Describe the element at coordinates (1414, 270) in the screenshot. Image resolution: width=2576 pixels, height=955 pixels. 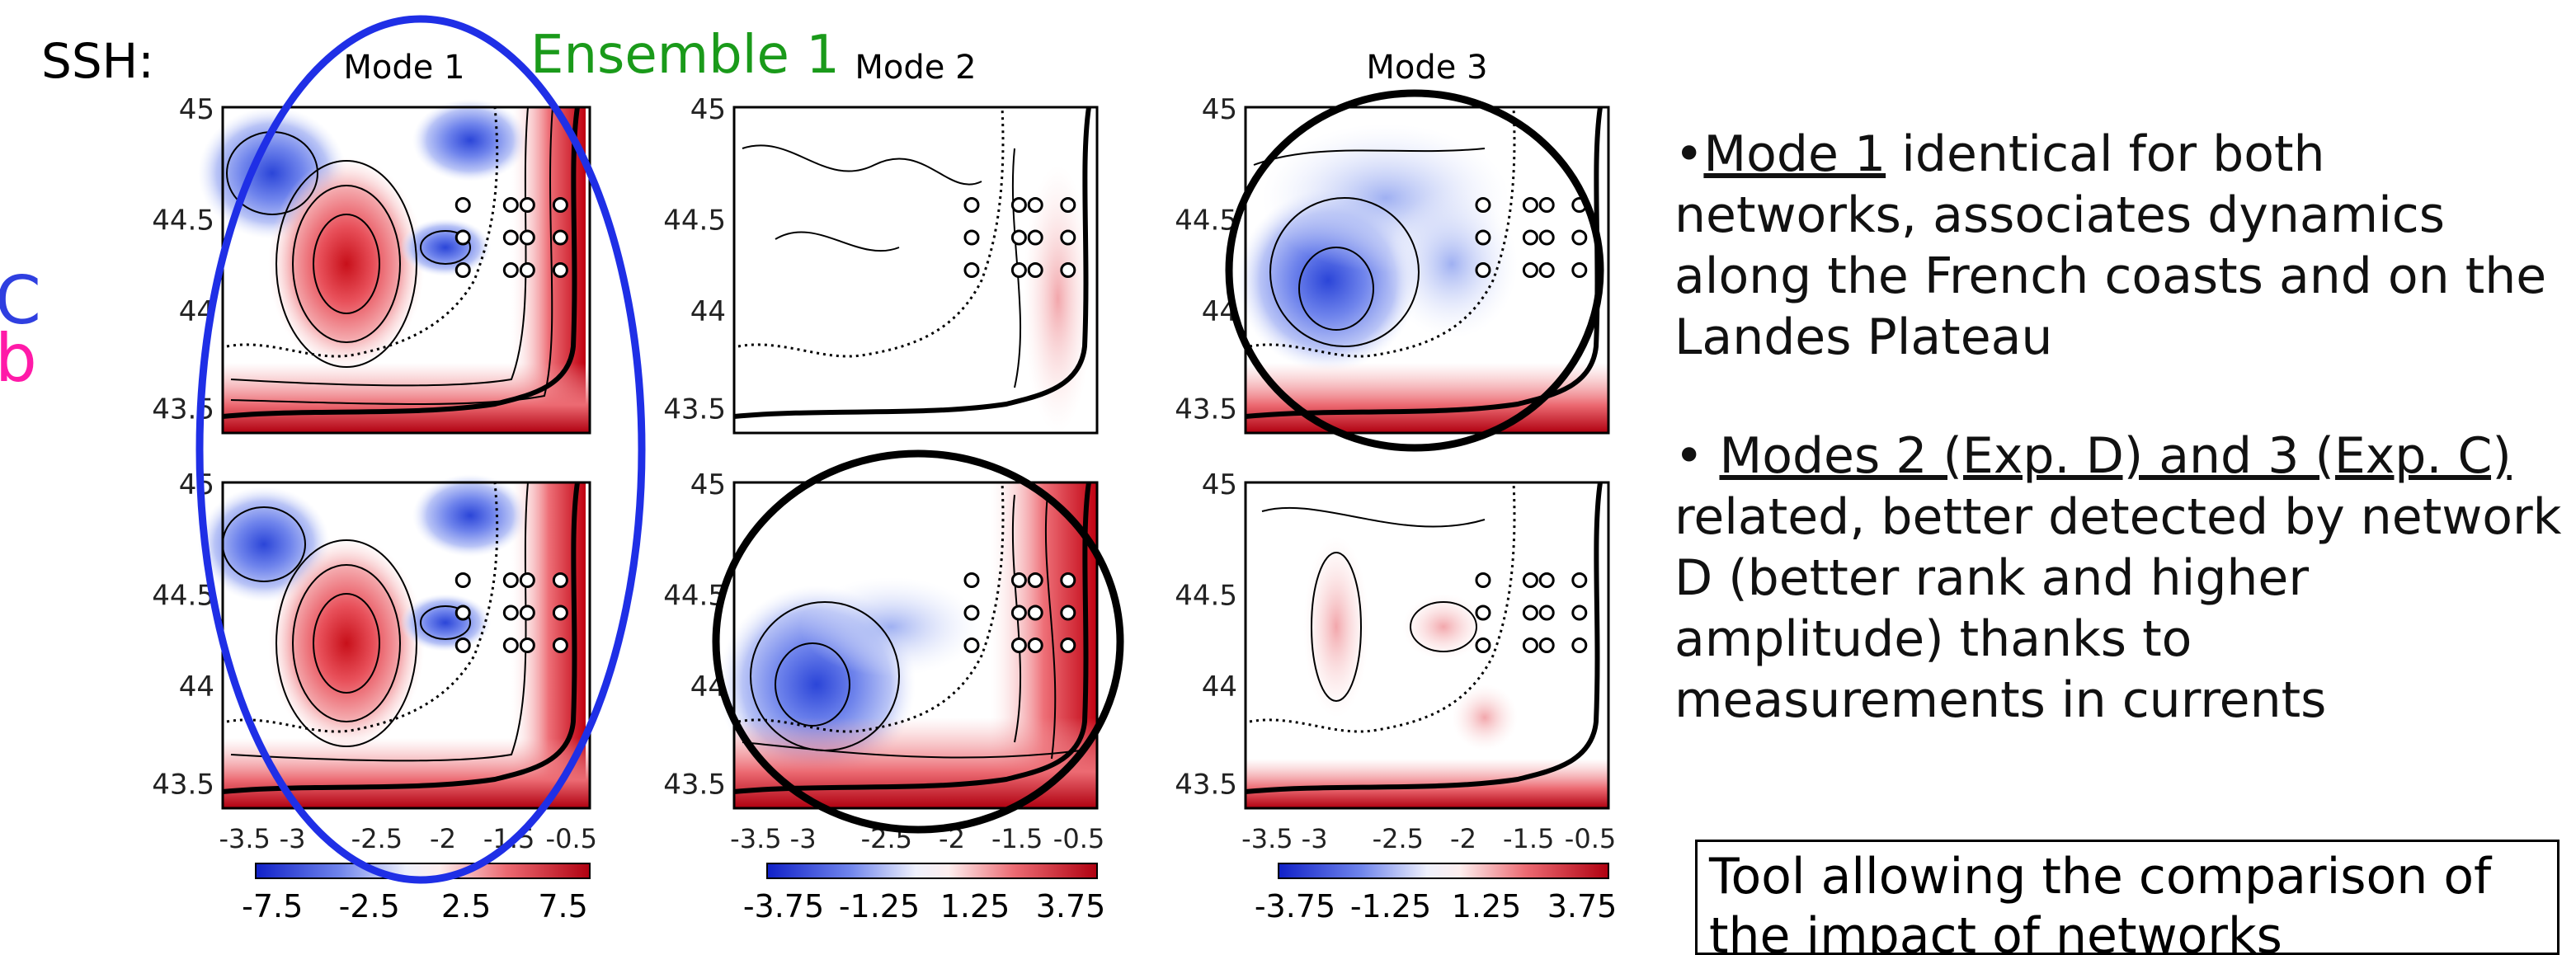
I see `mode-3-highlight-ring` at that location.